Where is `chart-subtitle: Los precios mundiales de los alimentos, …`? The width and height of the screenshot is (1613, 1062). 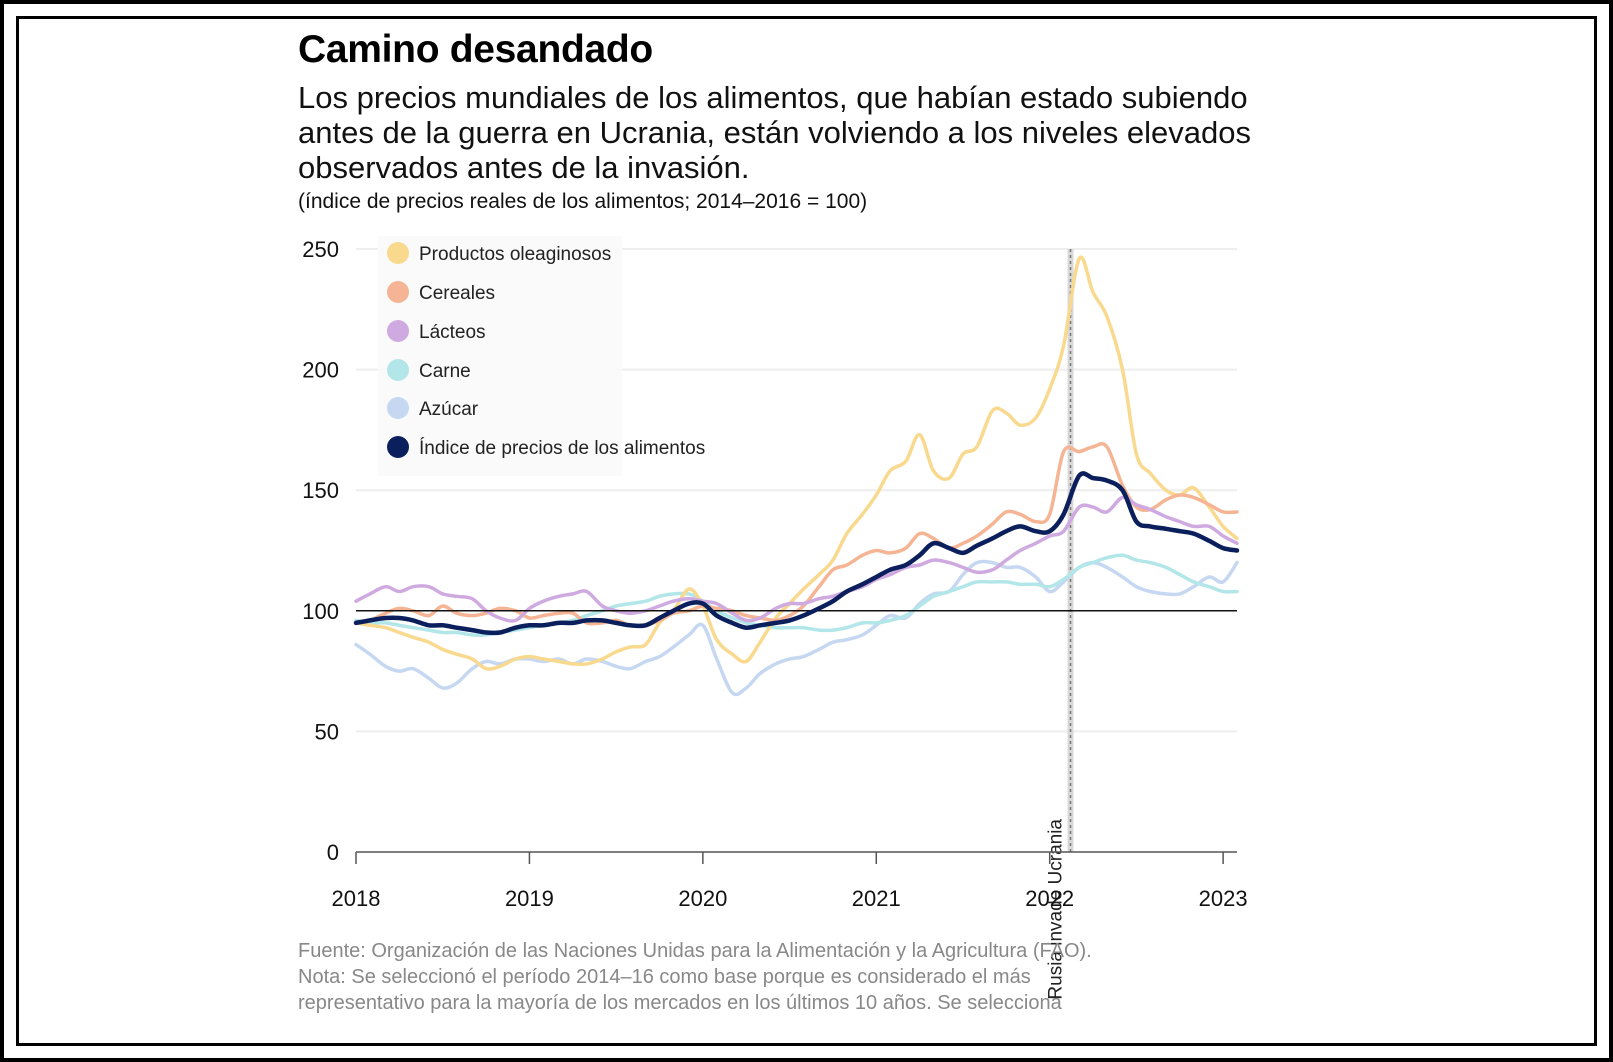
chart-subtitle: Los precios mundiales de los alimentos, … is located at coordinates (774, 132).